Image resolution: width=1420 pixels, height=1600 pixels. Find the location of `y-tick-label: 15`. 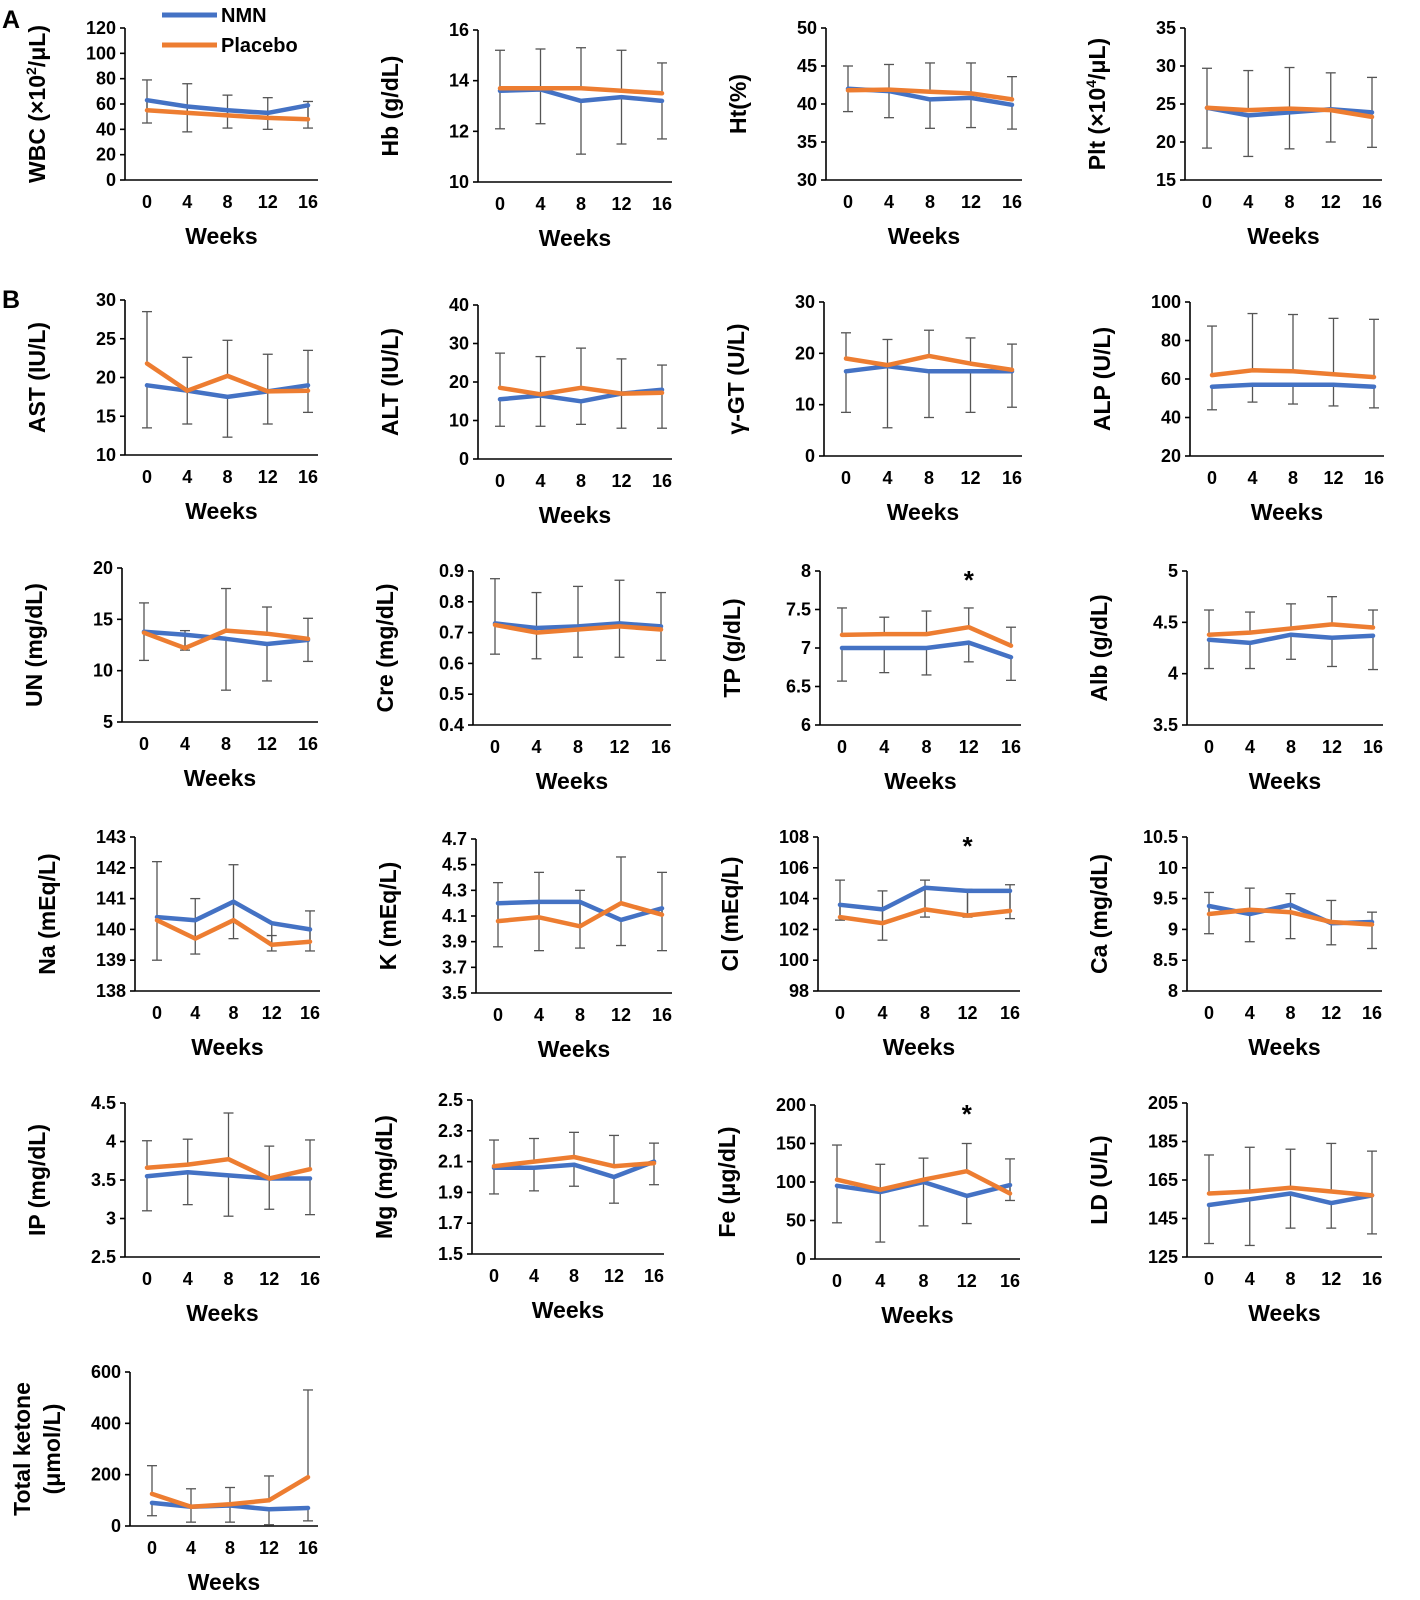

y-tick-label: 15 is located at coordinates (103, 619).